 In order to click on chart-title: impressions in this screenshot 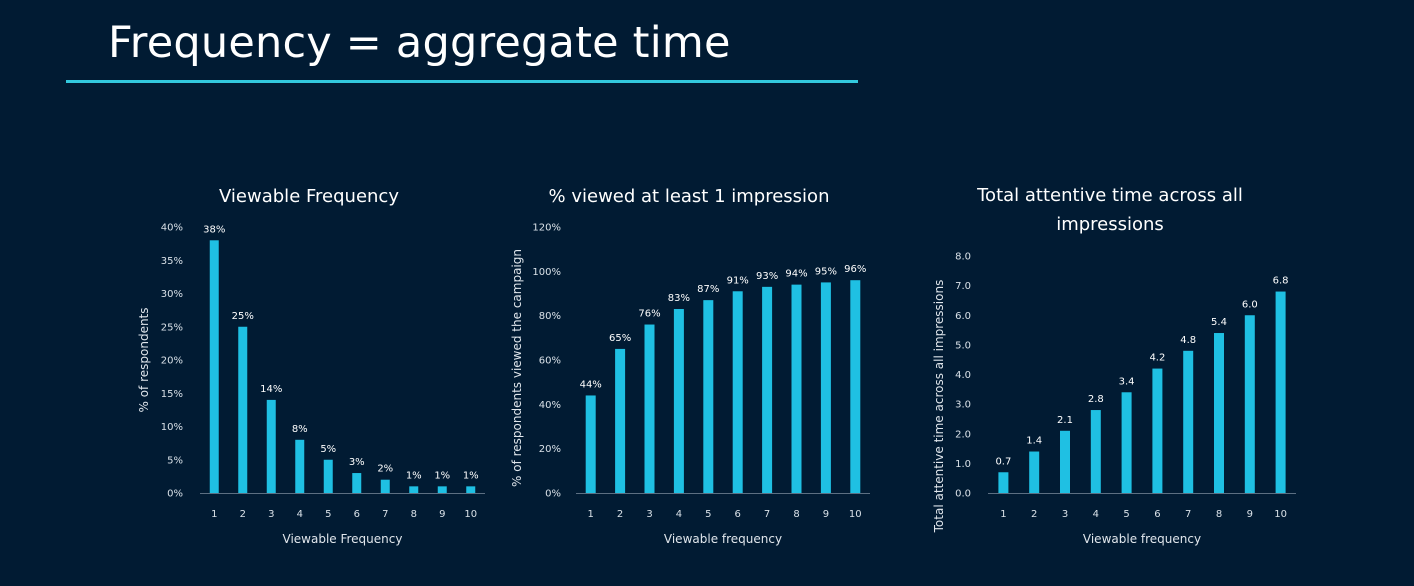, I will do `click(1110, 224)`.